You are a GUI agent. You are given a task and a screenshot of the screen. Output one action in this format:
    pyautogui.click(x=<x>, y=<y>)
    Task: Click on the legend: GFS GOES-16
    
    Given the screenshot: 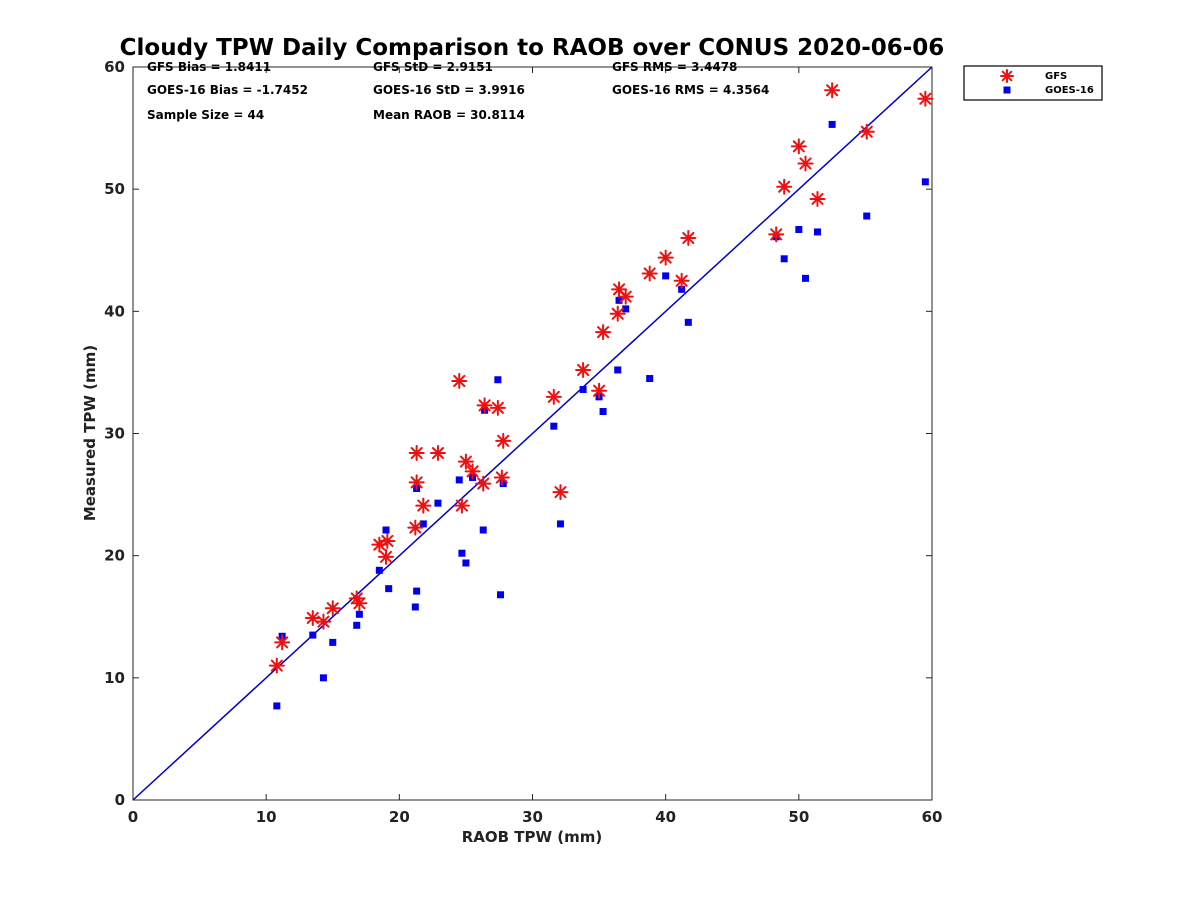 What is the action you would take?
    pyautogui.click(x=1033, y=83)
    